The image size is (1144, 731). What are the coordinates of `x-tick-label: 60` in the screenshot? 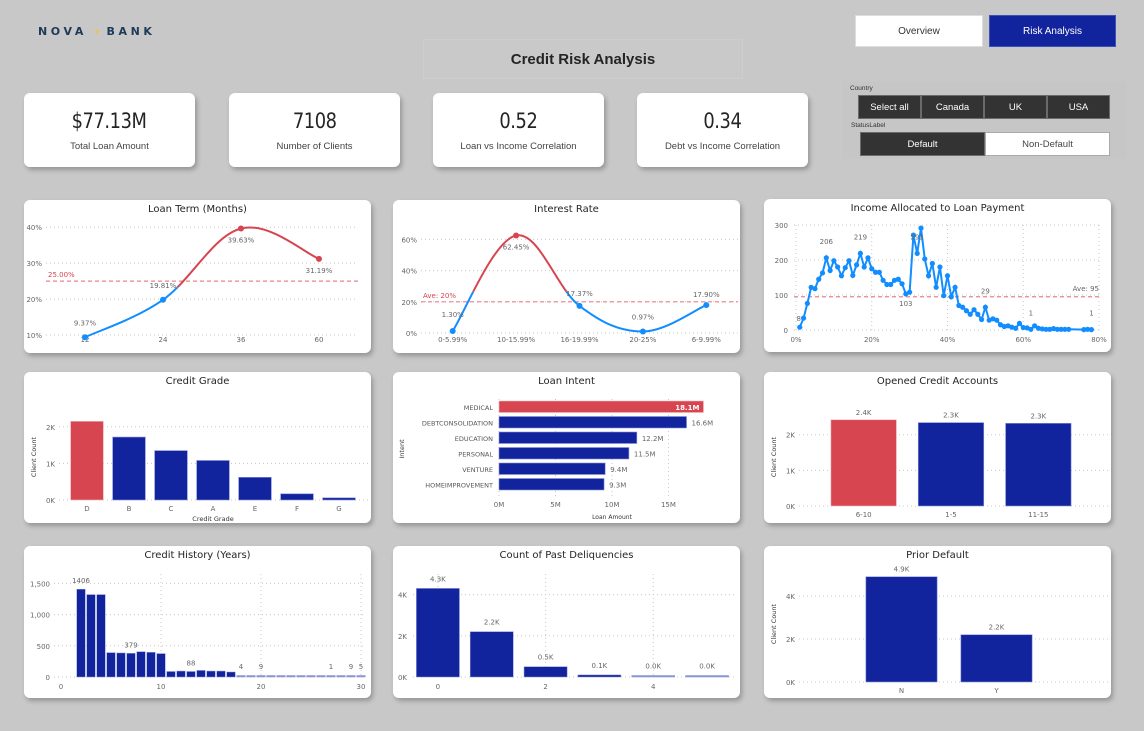 It's located at (319, 340).